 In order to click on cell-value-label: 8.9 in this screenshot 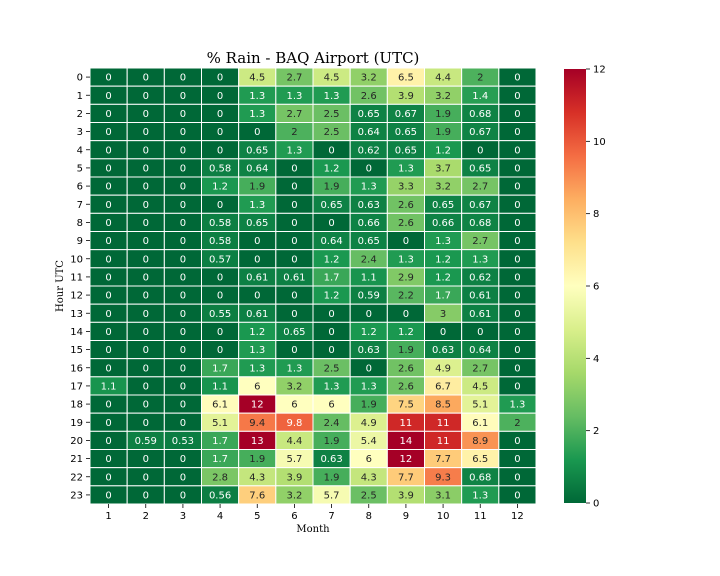, I will do `click(480, 441)`.